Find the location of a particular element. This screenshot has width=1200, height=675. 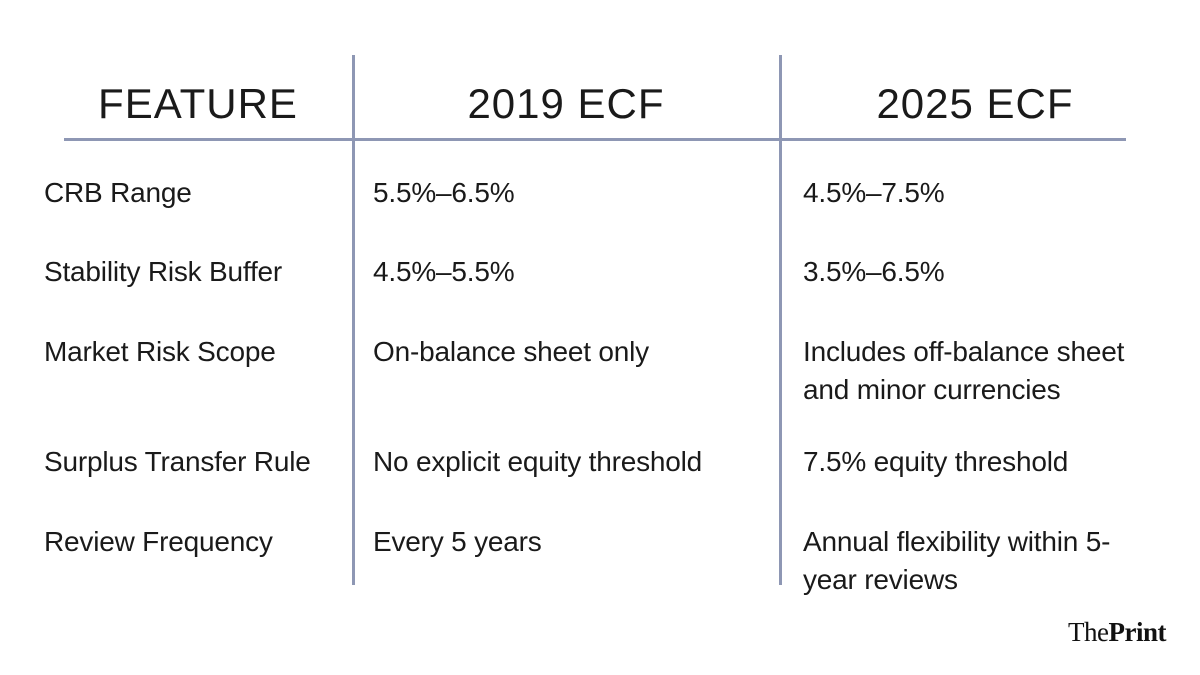

ecf-2019-cell: Every 5 years is located at coordinates (457, 541).